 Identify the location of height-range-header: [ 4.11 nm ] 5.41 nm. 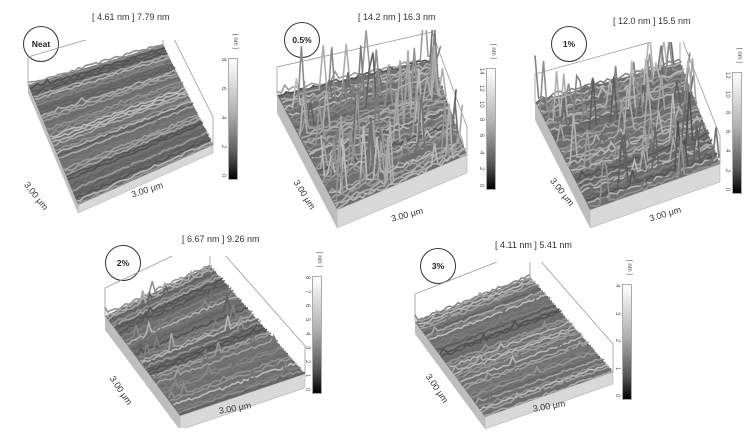
(533, 245).